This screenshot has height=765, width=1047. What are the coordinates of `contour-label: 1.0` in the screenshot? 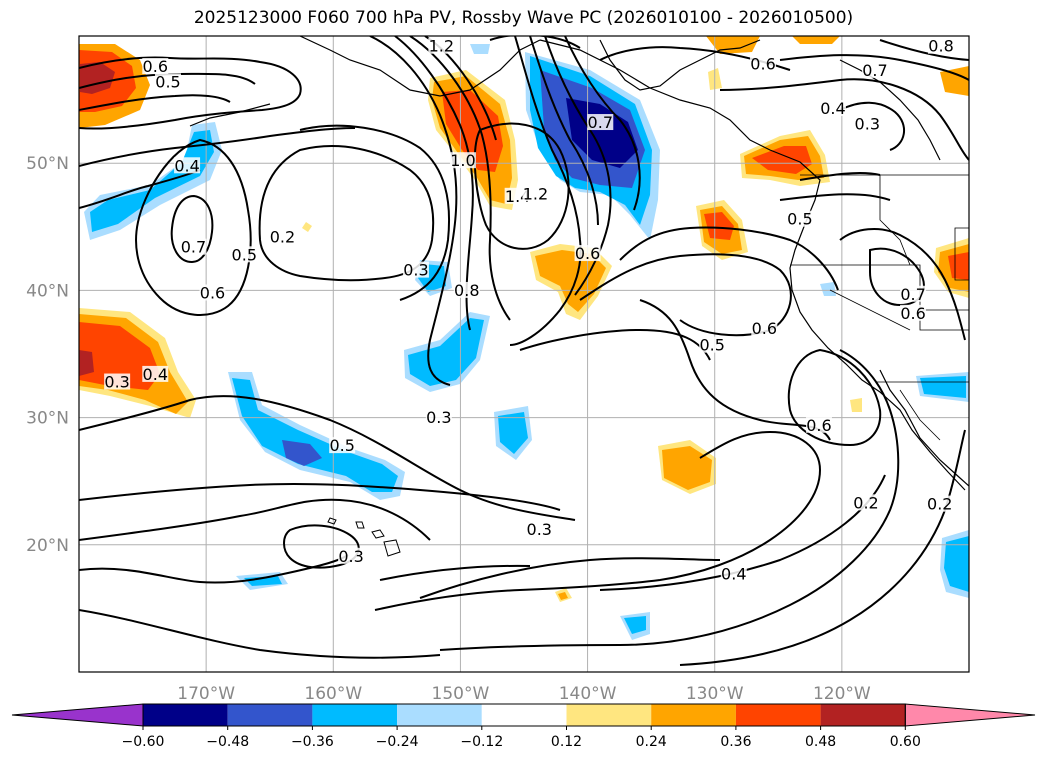 It's located at (462, 160).